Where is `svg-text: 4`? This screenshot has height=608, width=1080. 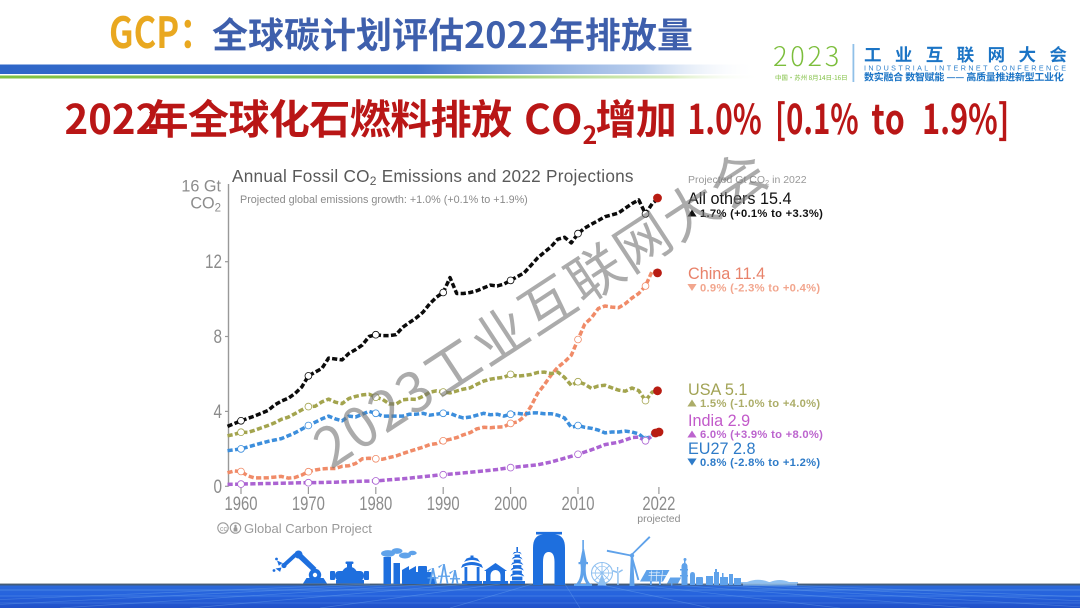 svg-text: 4 is located at coordinates (218, 412).